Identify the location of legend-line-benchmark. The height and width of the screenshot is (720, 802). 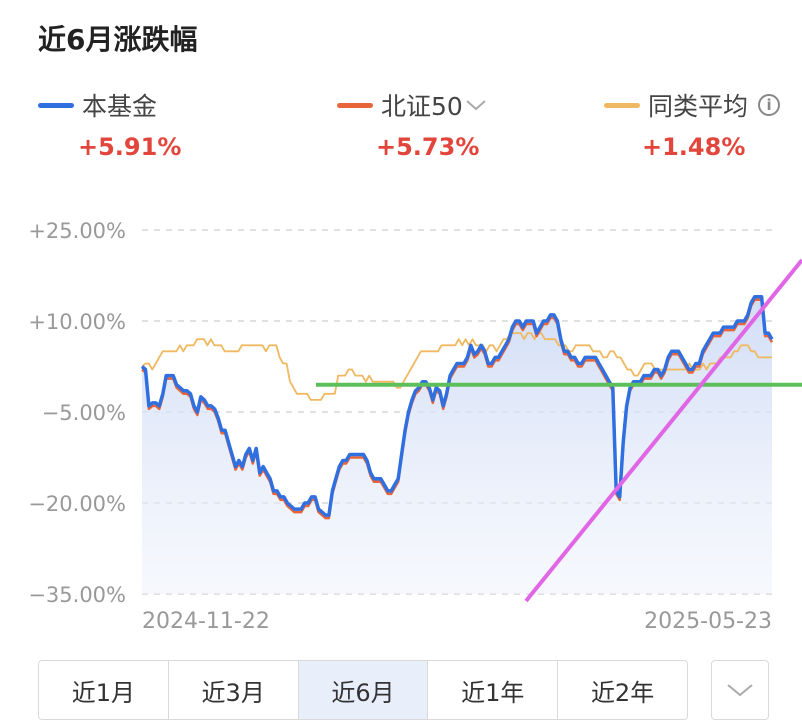
(355, 105).